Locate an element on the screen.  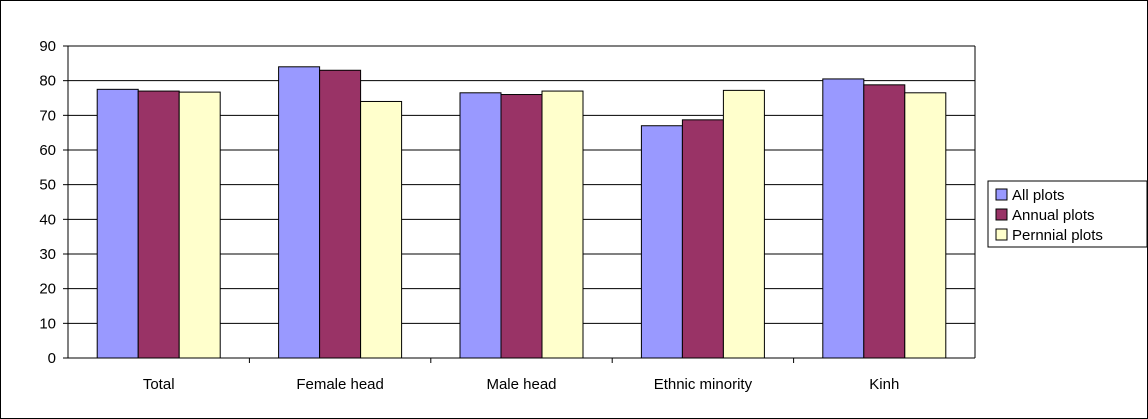
y-tick-label: 40 is located at coordinates (47, 219).